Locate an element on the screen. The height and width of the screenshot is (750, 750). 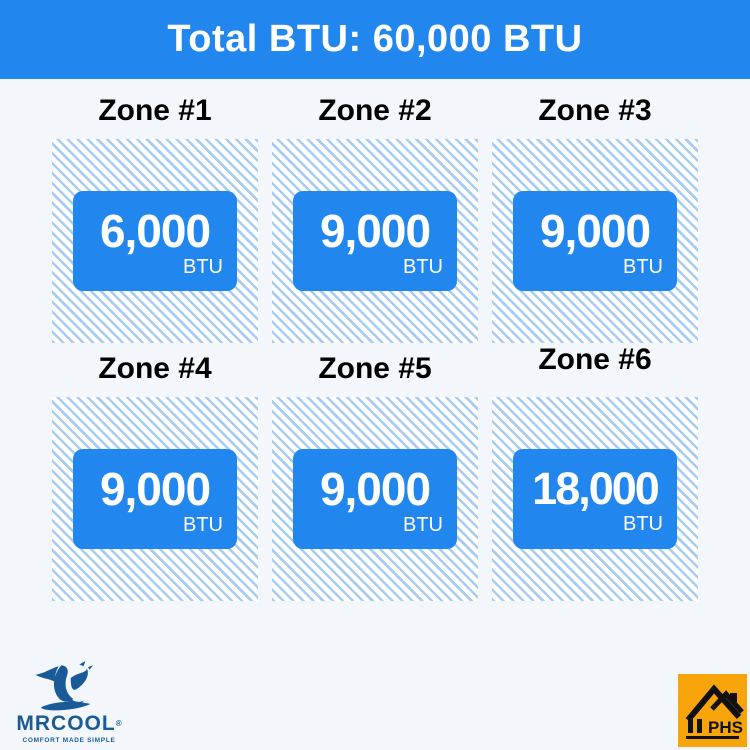
btu-card: 6,000 BTU is located at coordinates (155, 241).